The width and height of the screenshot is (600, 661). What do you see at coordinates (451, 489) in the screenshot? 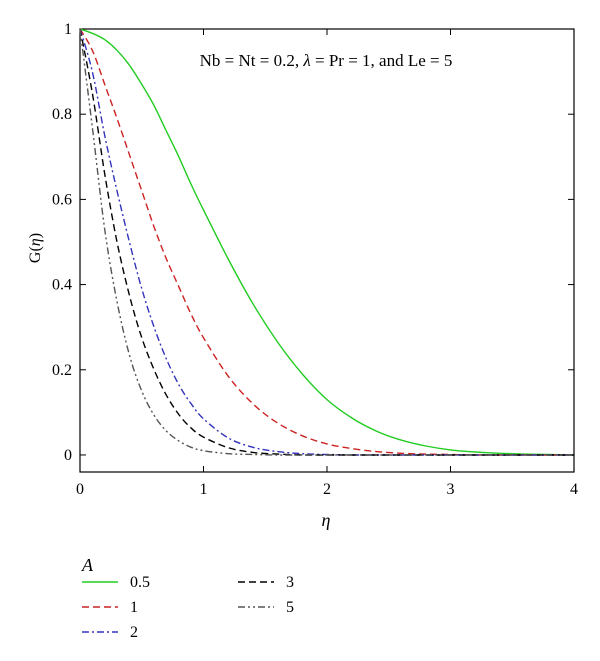
I see `x-tick-label: 3` at bounding box center [451, 489].